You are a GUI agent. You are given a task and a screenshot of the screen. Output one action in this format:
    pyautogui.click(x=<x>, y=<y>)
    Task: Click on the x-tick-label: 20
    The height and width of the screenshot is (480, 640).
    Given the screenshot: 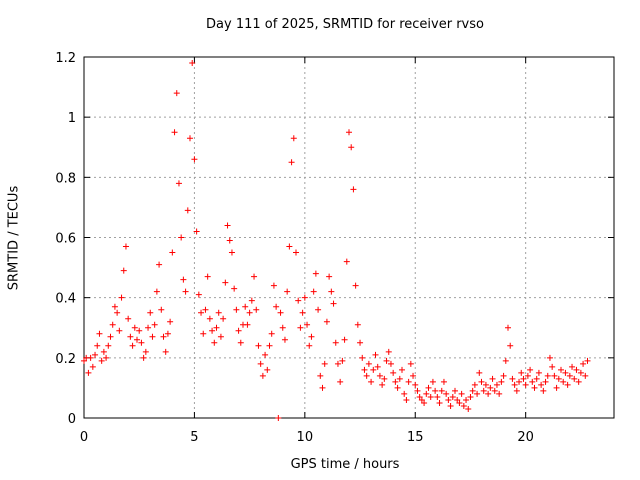 What is the action you would take?
    pyautogui.click(x=525, y=437)
    